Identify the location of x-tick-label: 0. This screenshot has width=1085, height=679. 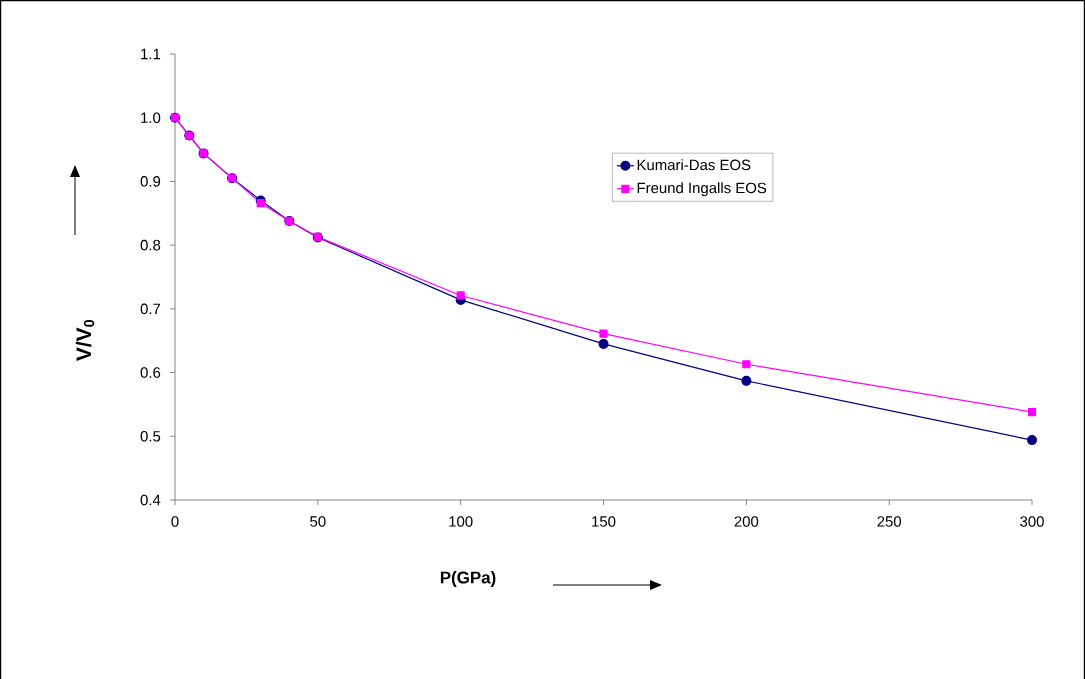
(175, 521).